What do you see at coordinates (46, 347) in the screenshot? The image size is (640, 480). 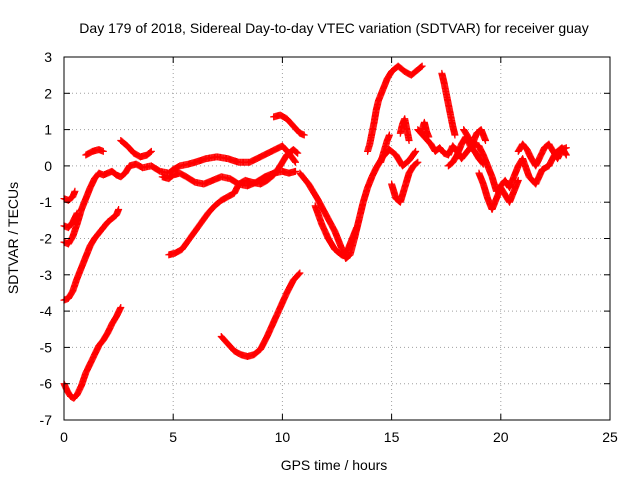 I see `y-tick-label: -5` at bounding box center [46, 347].